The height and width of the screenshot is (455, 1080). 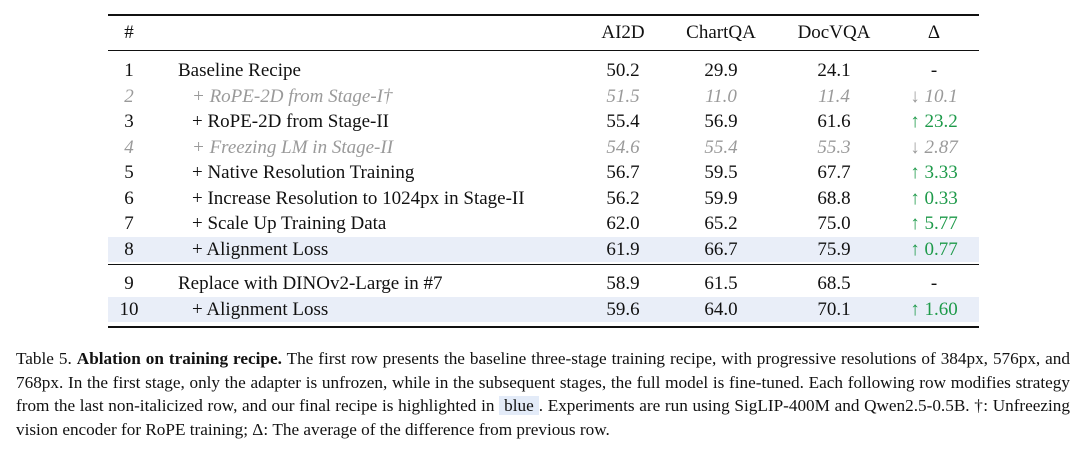 I want to click on row-docvqa: 68.8, so click(x=834, y=198).